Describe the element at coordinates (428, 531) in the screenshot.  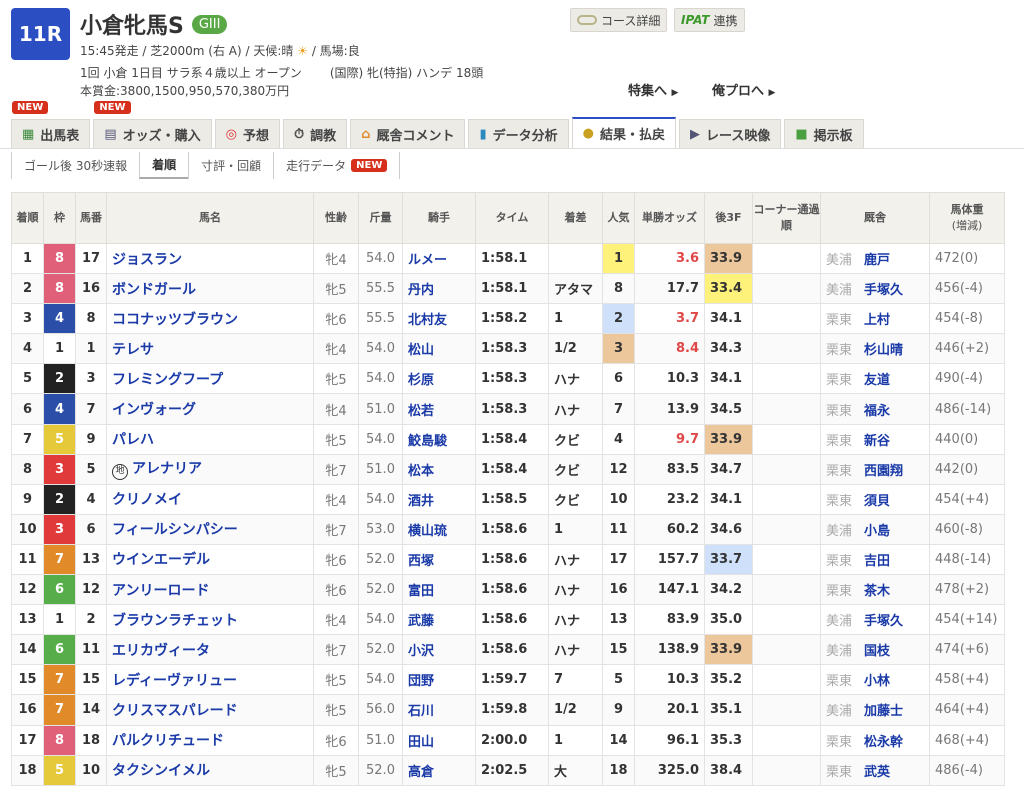
I see `jockey-link: 横山琉` at that location.